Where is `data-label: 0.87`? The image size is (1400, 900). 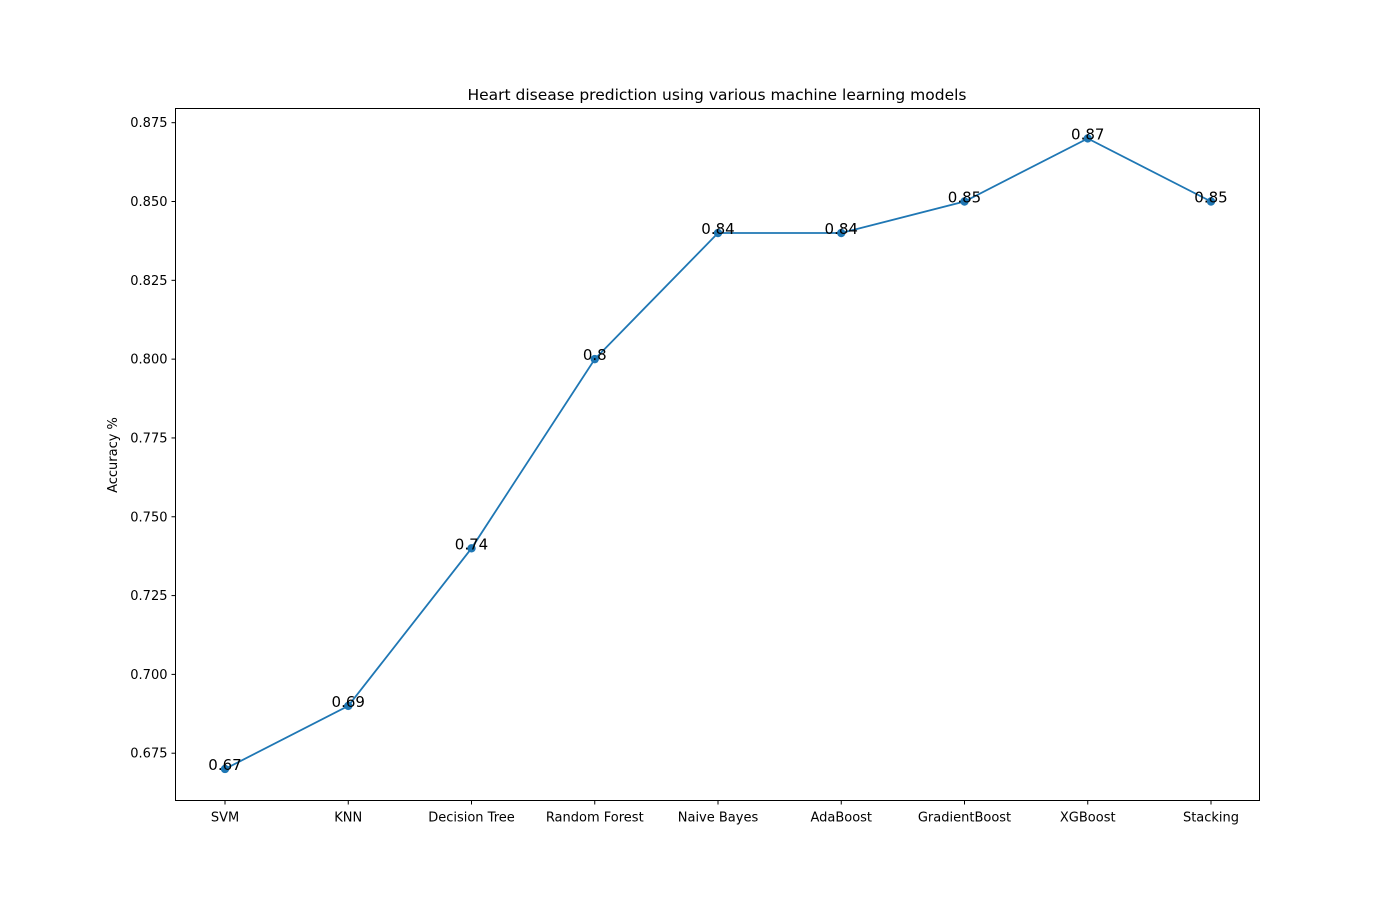 data-label: 0.87 is located at coordinates (1087, 134).